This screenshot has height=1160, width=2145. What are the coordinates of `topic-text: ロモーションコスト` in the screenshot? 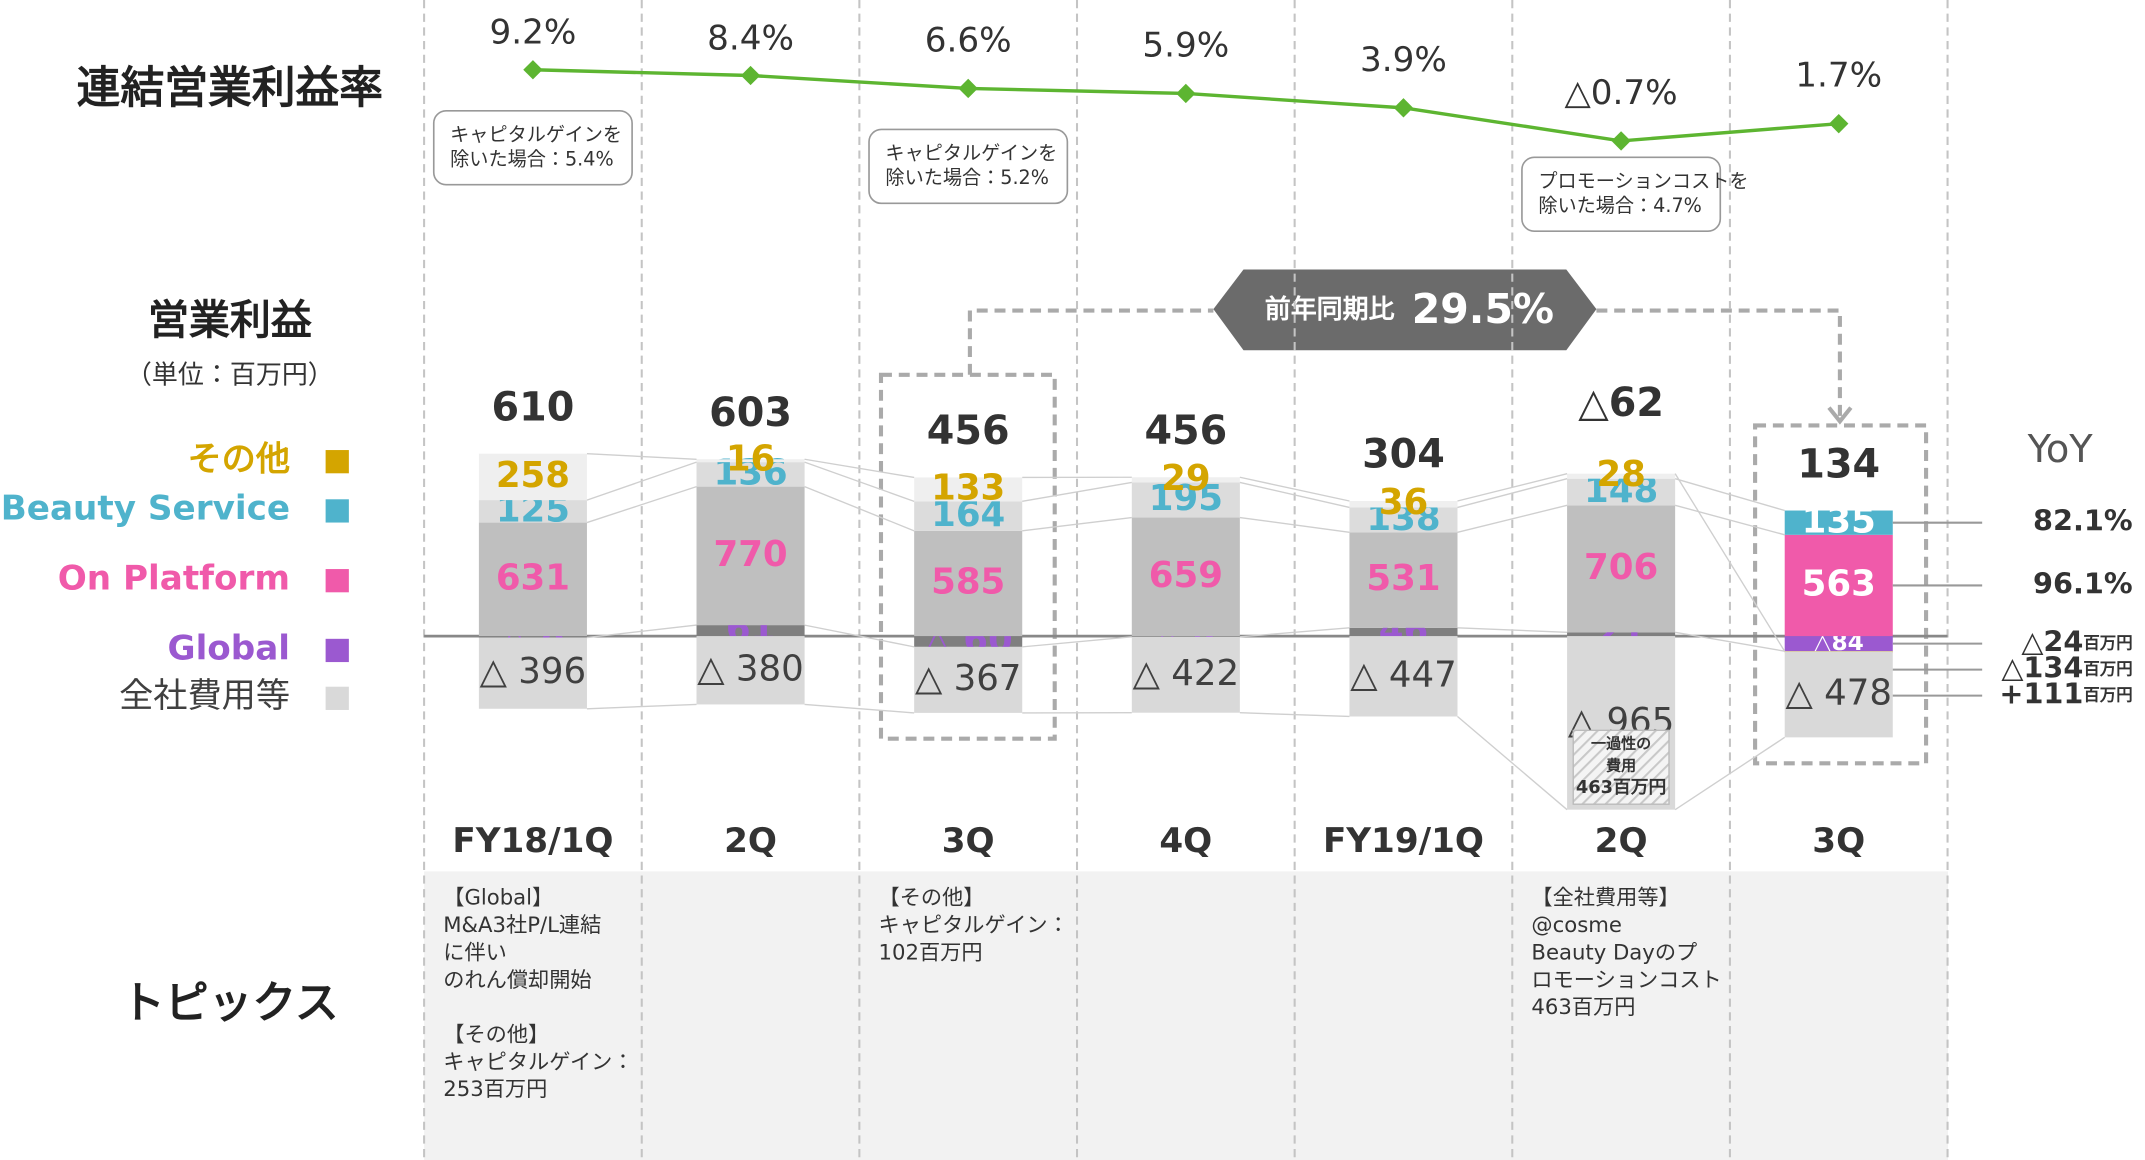 It's located at (1626, 979).